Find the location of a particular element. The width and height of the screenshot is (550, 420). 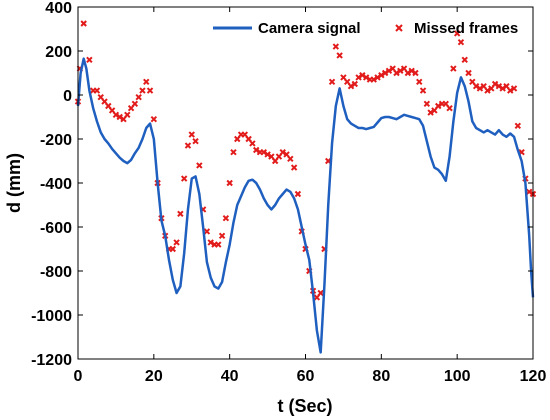

x-tick-label: 40 is located at coordinates (230, 376).